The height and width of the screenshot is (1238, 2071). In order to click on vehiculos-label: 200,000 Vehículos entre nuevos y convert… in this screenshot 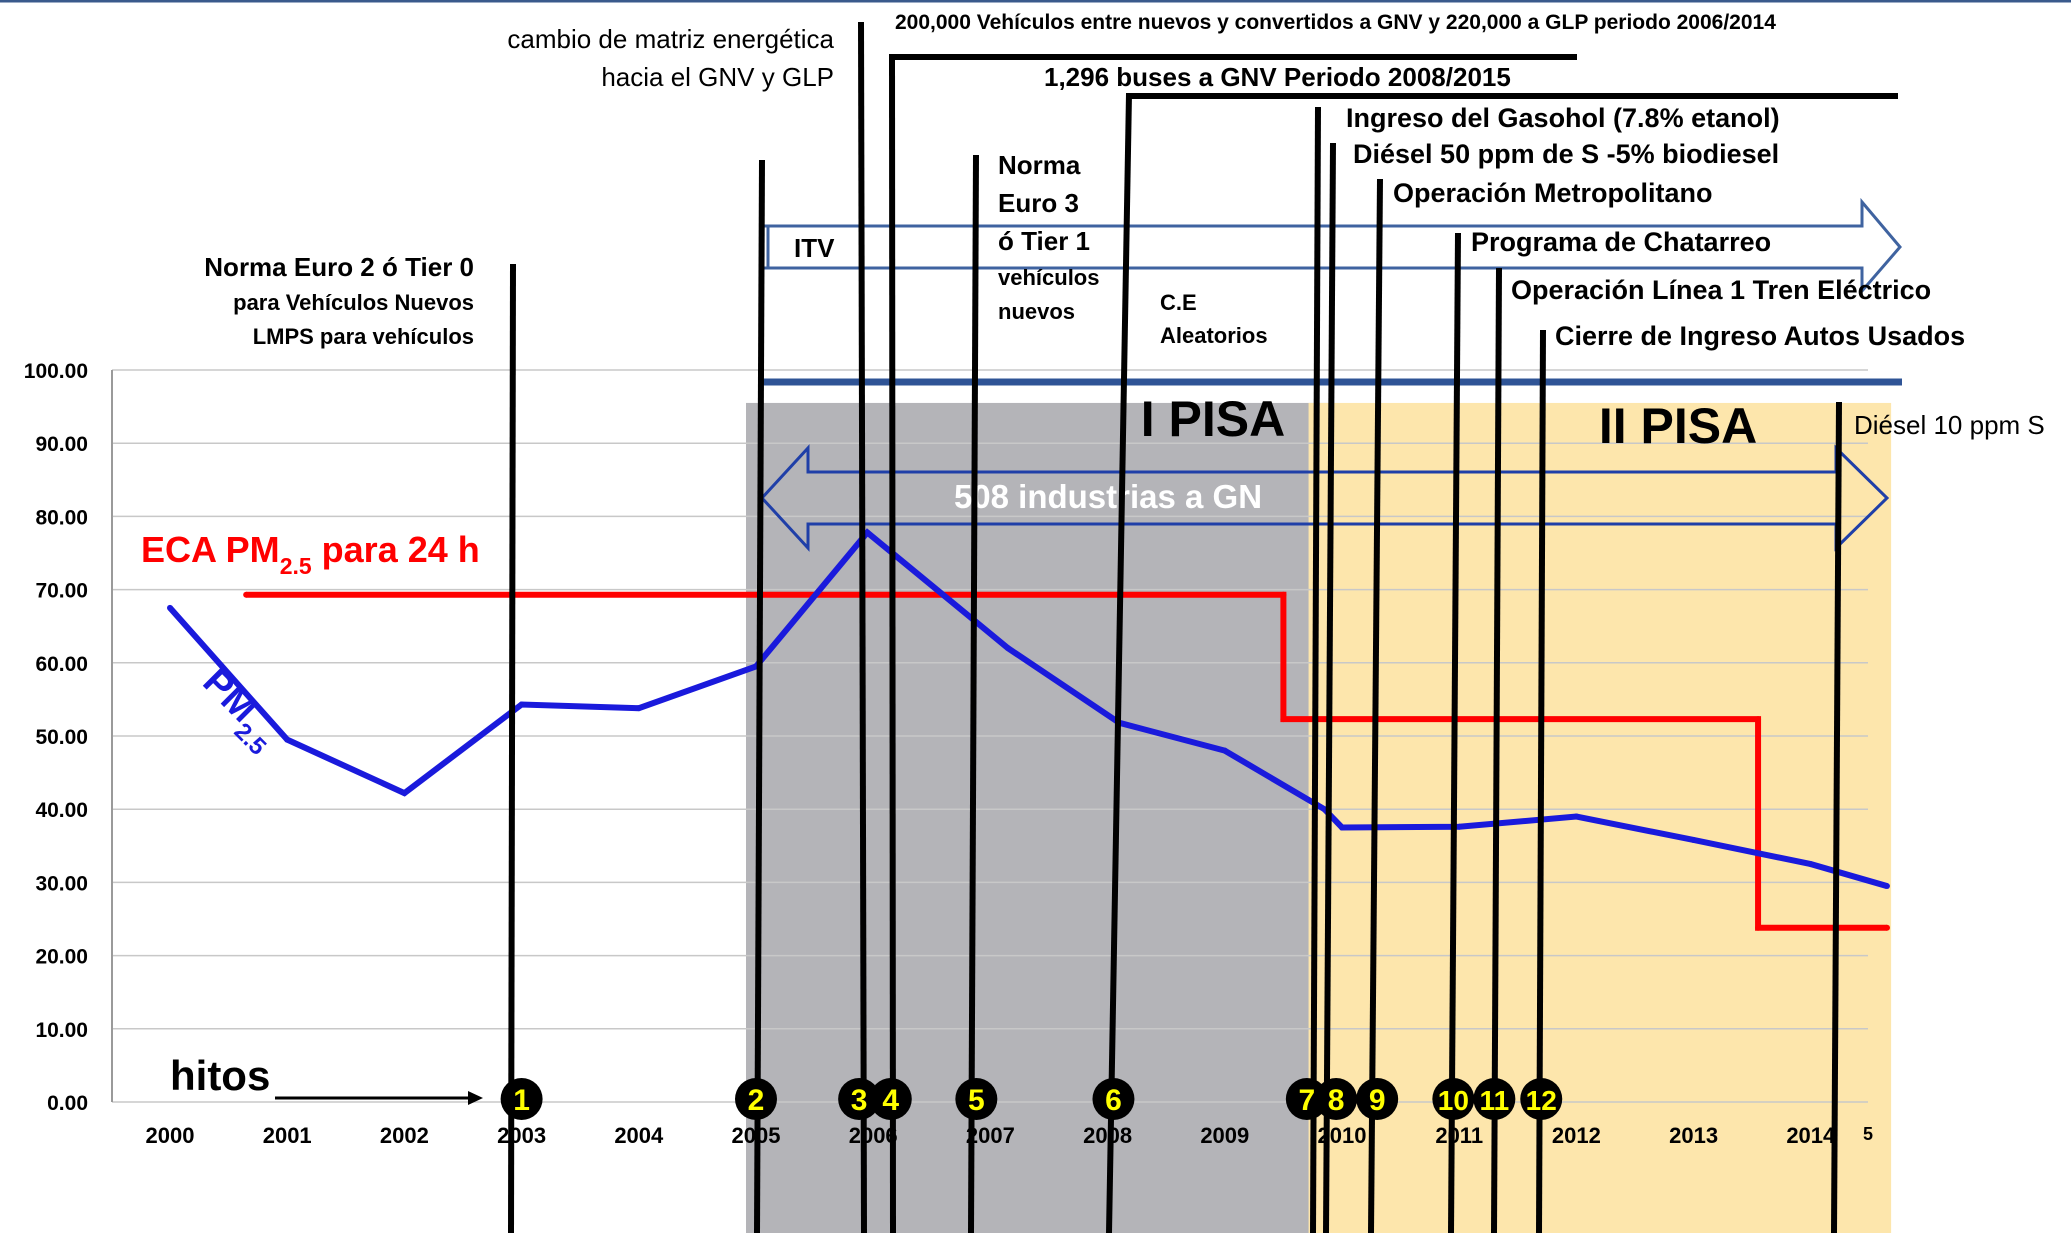, I will do `click(1335, 22)`.